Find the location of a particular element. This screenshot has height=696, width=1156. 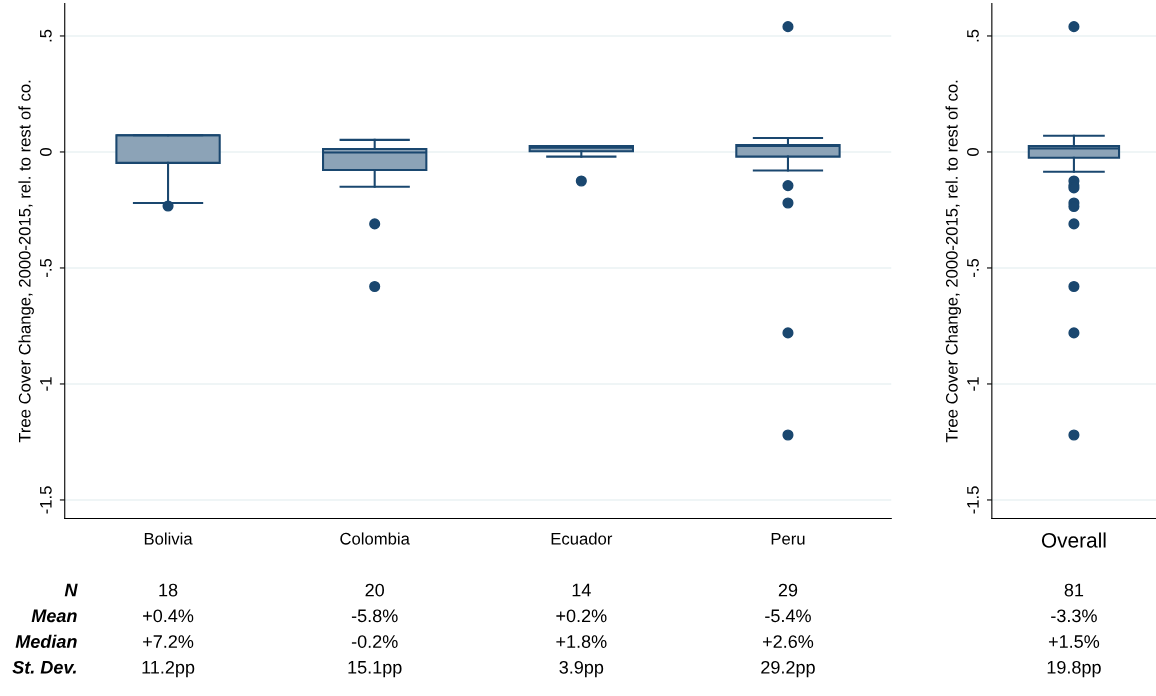

text: 3.9pp is located at coordinates (581, 669).